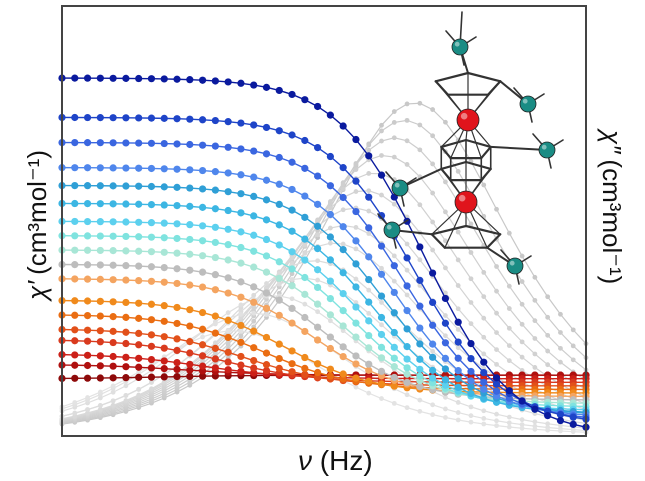 The height and width of the screenshot is (481, 645). What do you see at coordinates (397, 185) in the screenshot?
I see `silicon-atom-highlight` at bounding box center [397, 185].